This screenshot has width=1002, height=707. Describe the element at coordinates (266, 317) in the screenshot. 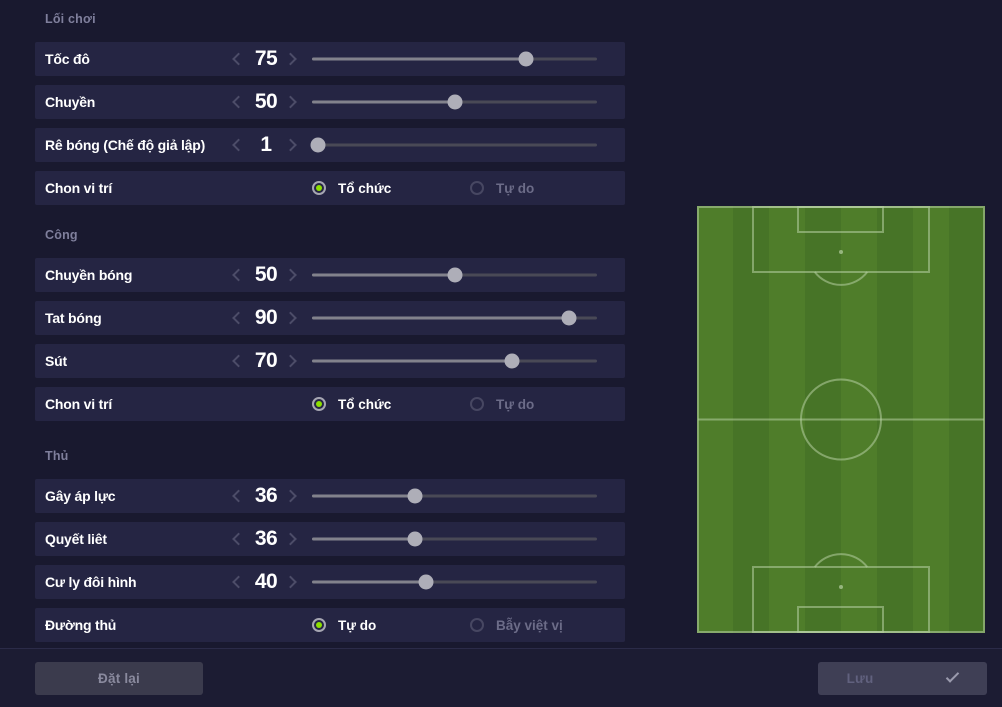

I see `setting-value: 90` at that location.